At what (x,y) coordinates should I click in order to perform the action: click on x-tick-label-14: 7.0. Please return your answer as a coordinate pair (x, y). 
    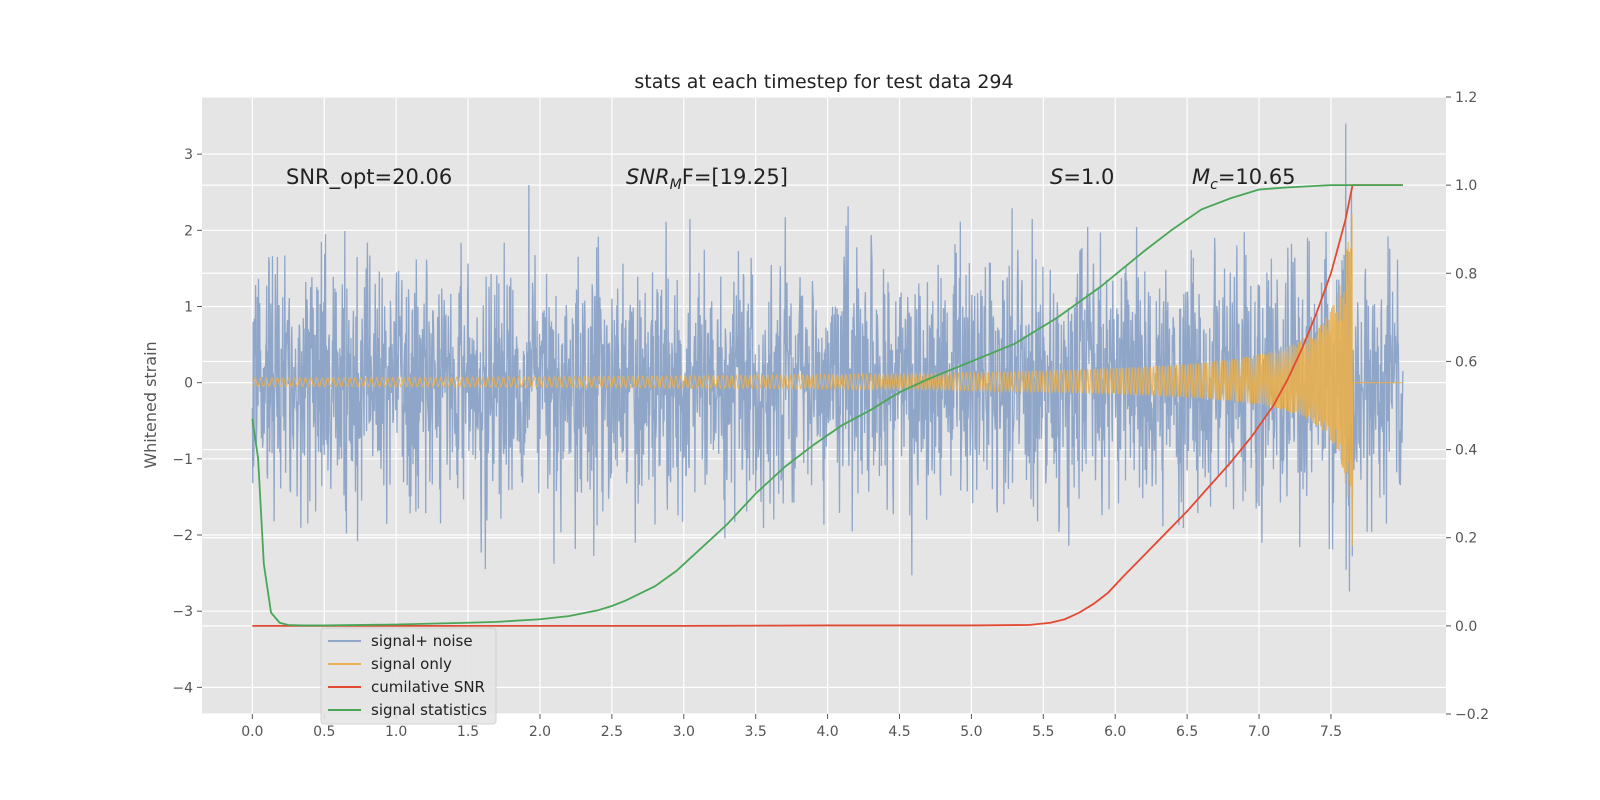
    Looking at the image, I should click on (1259, 732).